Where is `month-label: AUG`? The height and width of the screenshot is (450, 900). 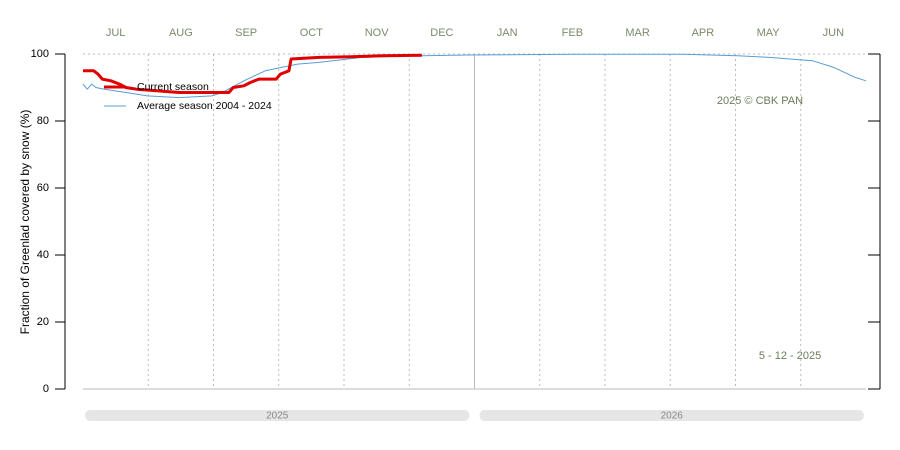 month-label: AUG is located at coordinates (181, 33).